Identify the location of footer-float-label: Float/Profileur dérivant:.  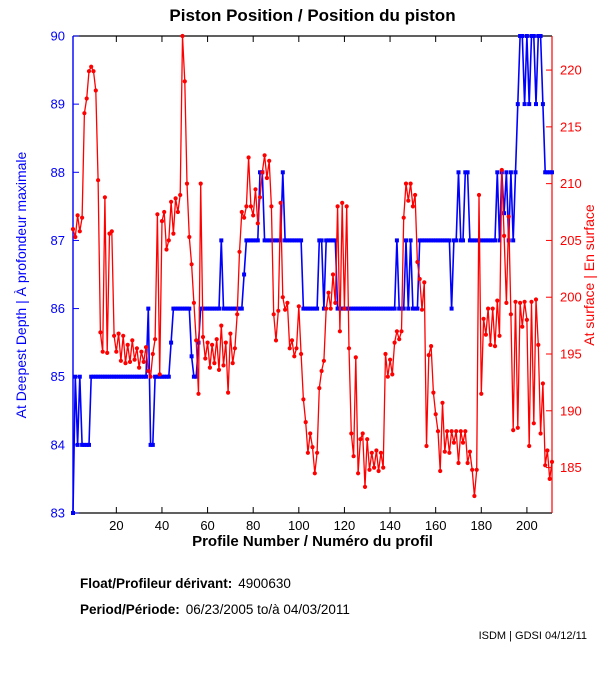
(156, 583).